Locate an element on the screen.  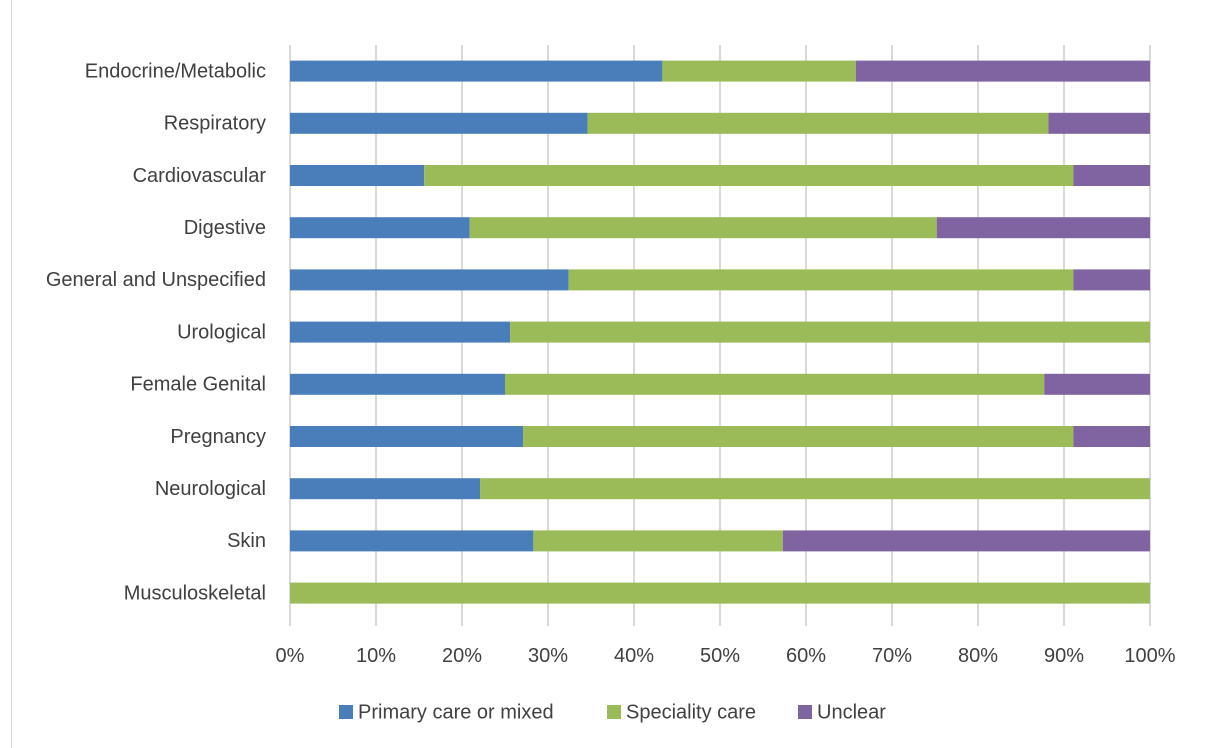
x-tick-label: 0% is located at coordinates (290, 656).